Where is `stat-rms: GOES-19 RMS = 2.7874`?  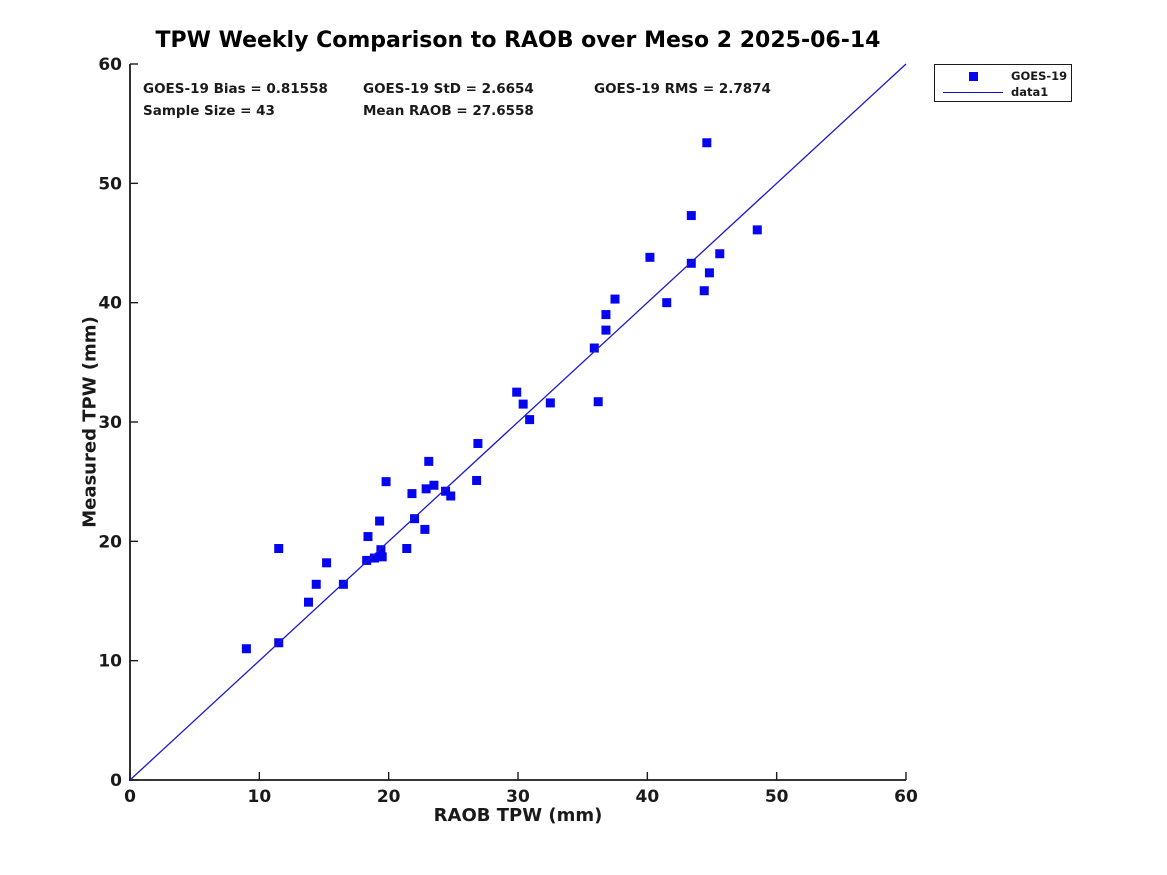 stat-rms: GOES-19 RMS = 2.7874 is located at coordinates (682, 89).